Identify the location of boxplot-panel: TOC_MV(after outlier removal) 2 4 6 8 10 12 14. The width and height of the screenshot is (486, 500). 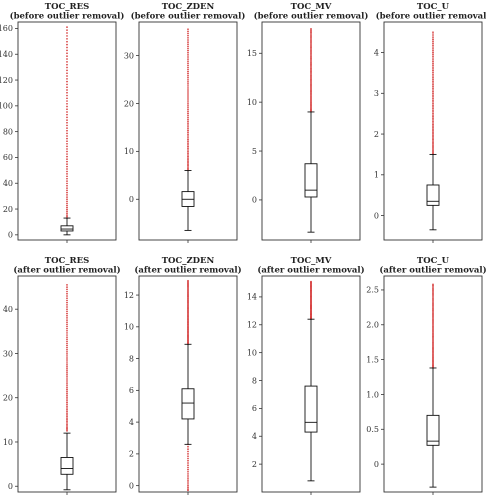
(306, 375).